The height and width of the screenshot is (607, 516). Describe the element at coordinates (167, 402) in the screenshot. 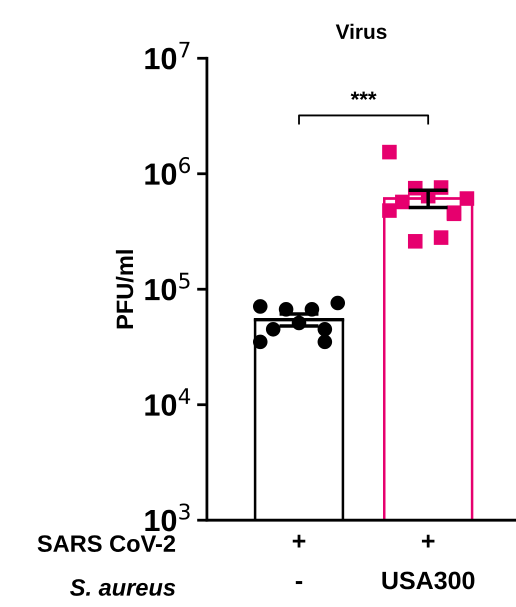

I see `y-tick-label: 10$^{4}$` at that location.